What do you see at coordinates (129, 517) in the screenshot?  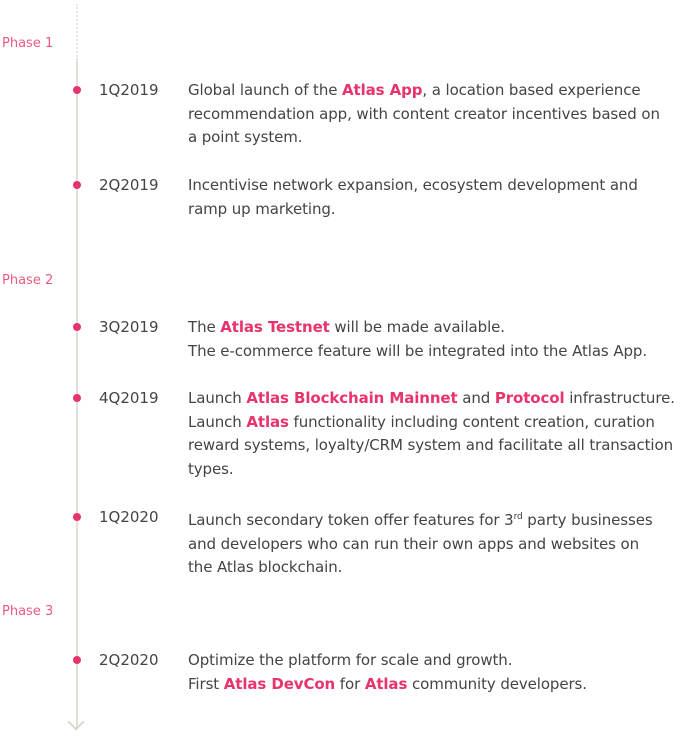 I see `milestone-date: 1Q2020` at bounding box center [129, 517].